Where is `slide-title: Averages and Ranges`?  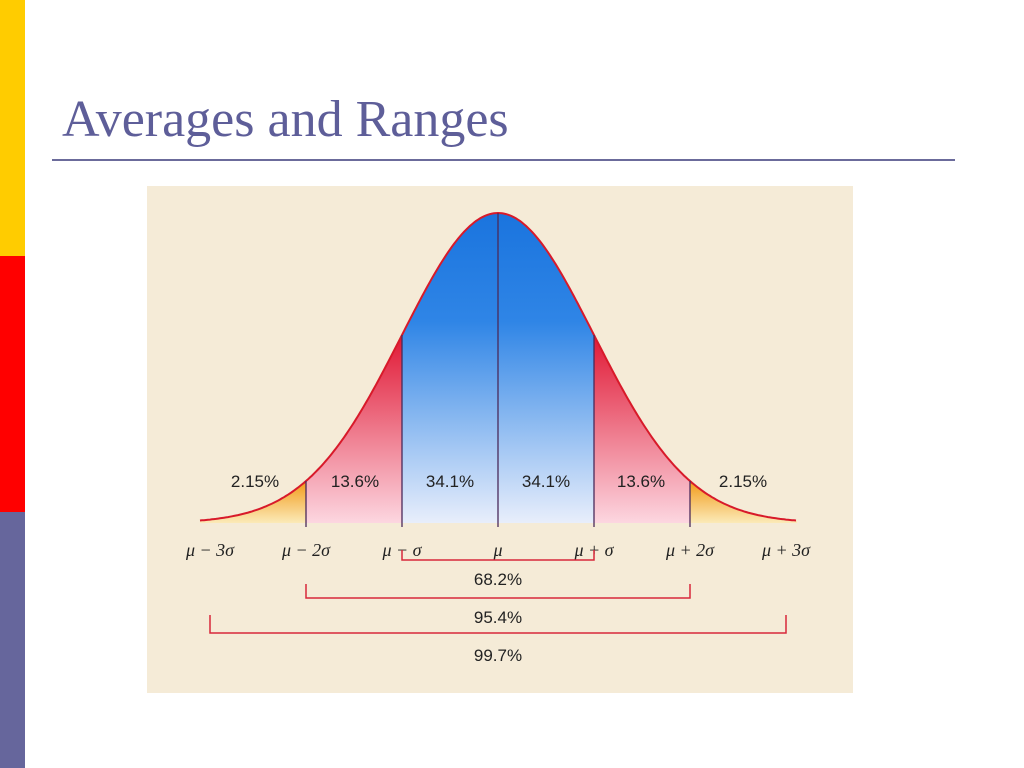
slide-title: Averages and Ranges is located at coordinates (285, 119).